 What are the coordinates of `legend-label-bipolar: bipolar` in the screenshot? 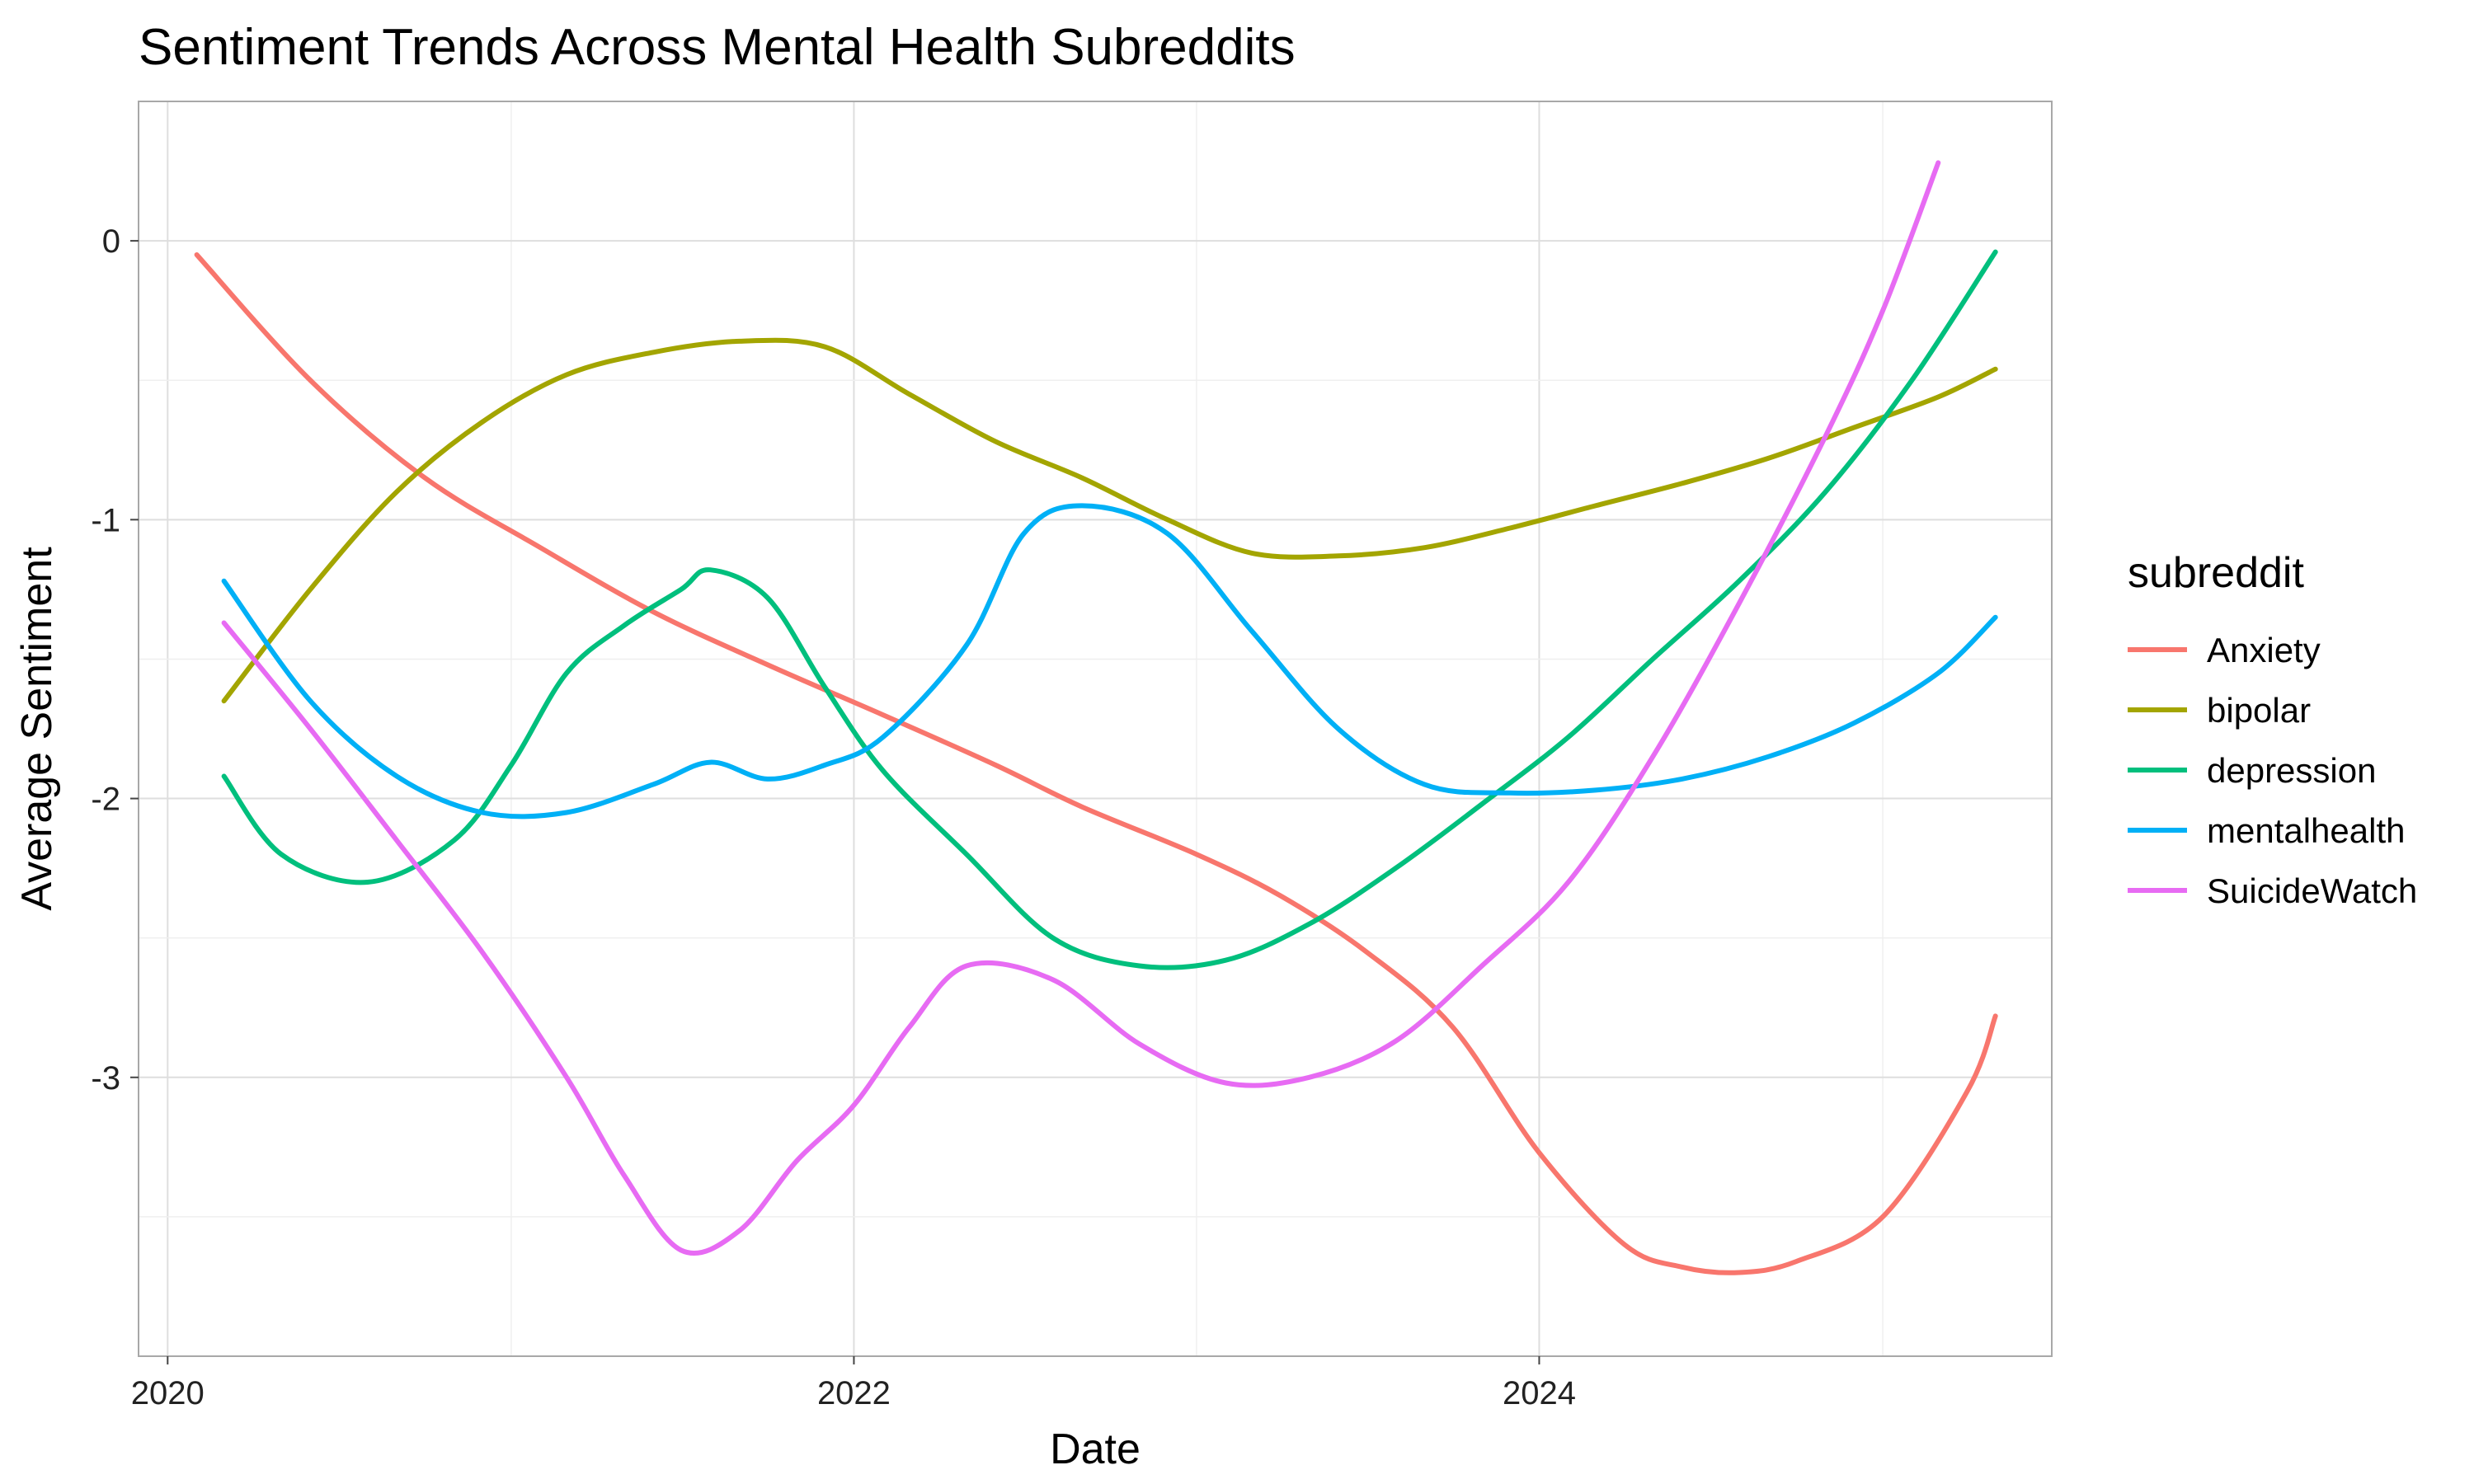 It's located at (2259, 710).